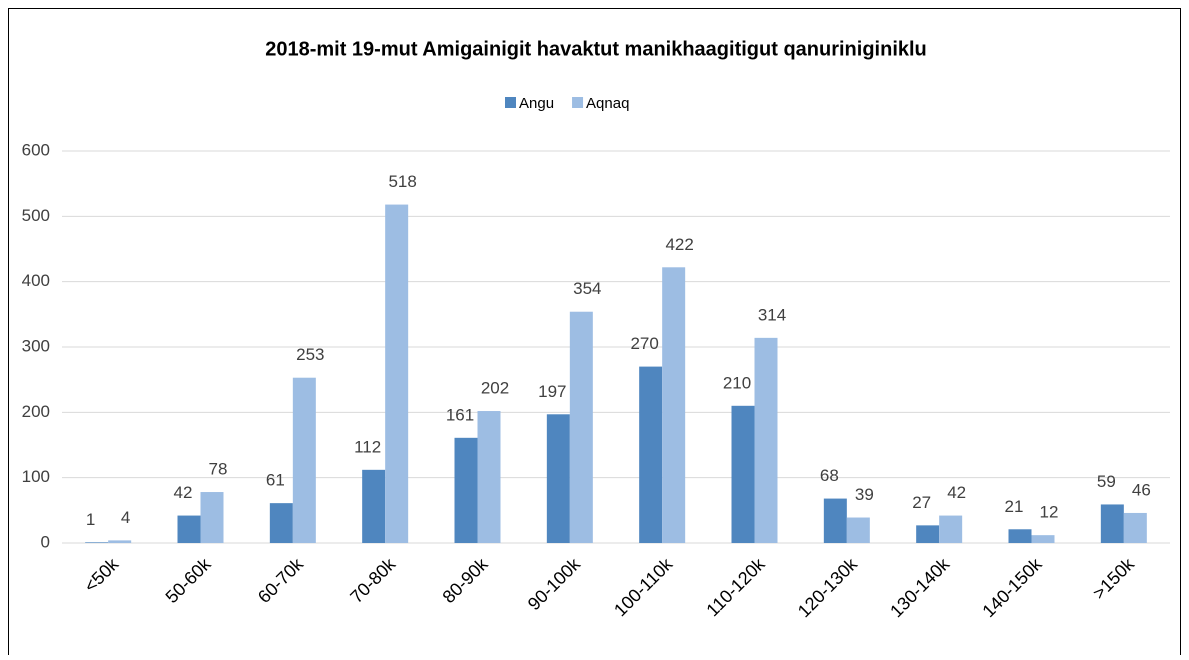 The width and height of the screenshot is (1189, 660). What do you see at coordinates (587, 288) in the screenshot?
I see `data-label: 354` at bounding box center [587, 288].